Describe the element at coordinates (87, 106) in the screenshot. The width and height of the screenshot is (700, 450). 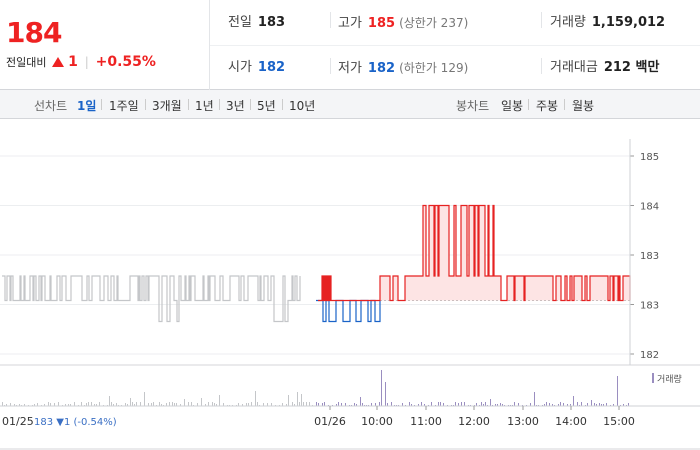
I see `tab-1day: 1일` at that location.